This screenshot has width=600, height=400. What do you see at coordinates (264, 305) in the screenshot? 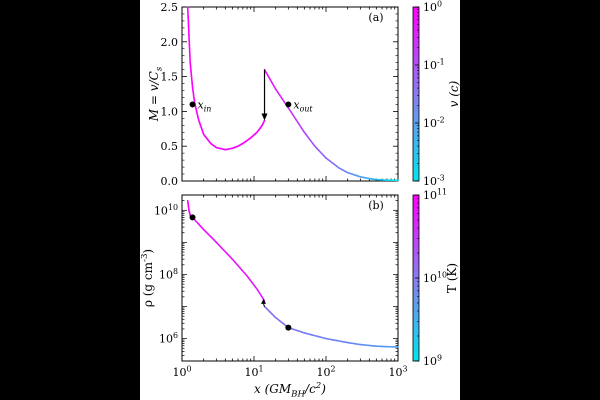
I see `shock-arrow-line-b` at bounding box center [264, 305].